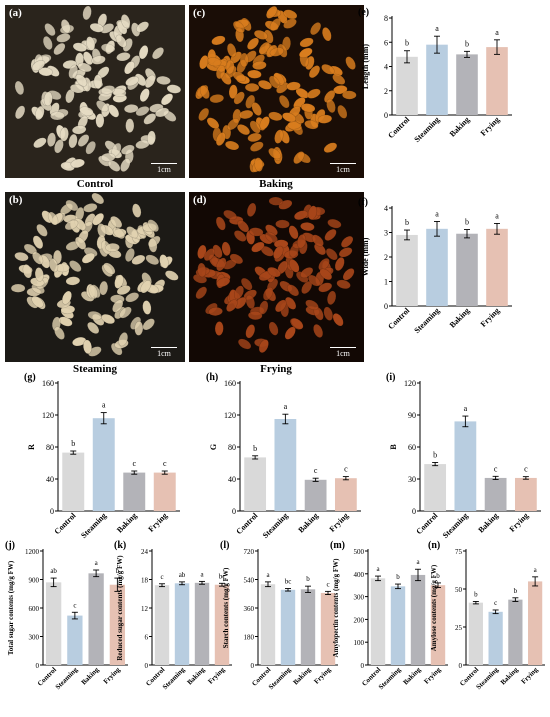  Describe the element at coordinates (386, 257) in the screenshot. I see `y-tick-label: 2` at that location.